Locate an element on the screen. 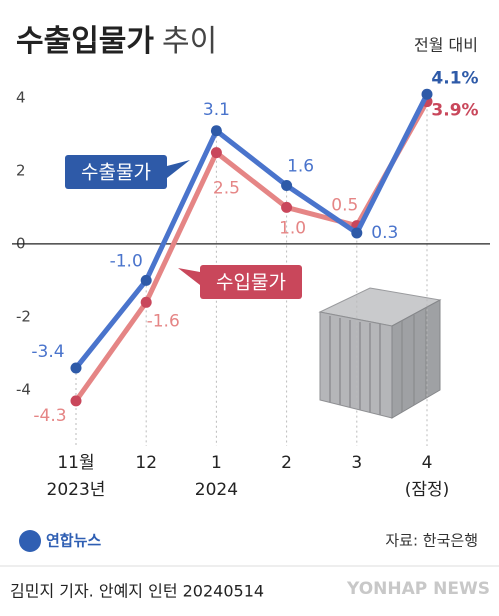  value-label: 4.1% is located at coordinates (454, 78).